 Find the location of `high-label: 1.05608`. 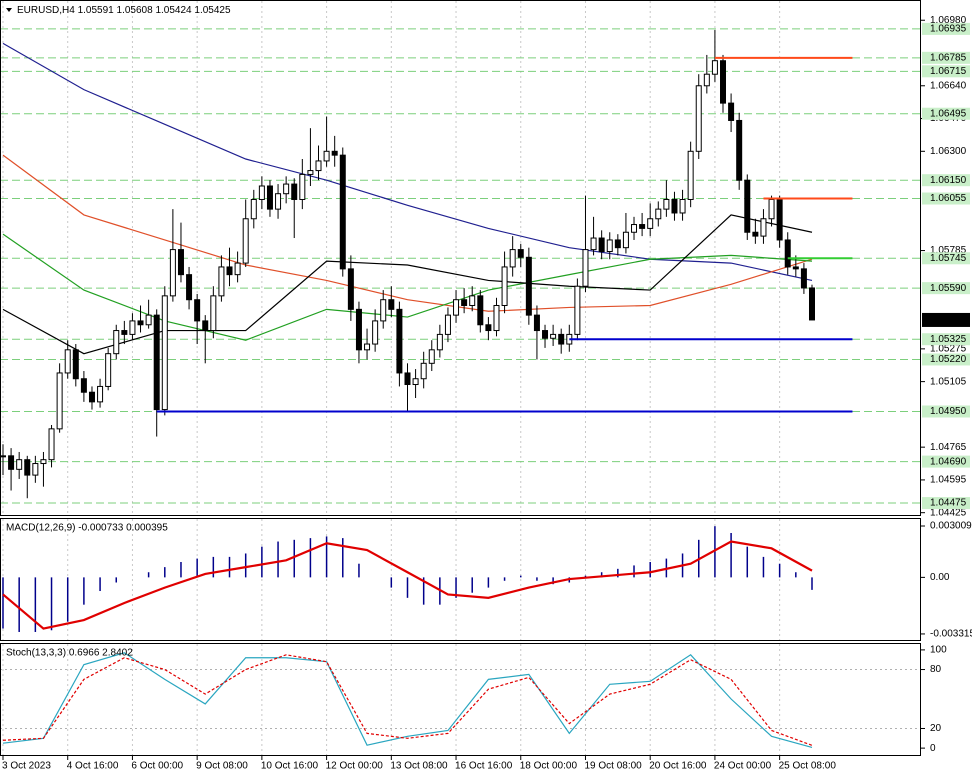

high-label: 1.05608 is located at coordinates (135, 10).